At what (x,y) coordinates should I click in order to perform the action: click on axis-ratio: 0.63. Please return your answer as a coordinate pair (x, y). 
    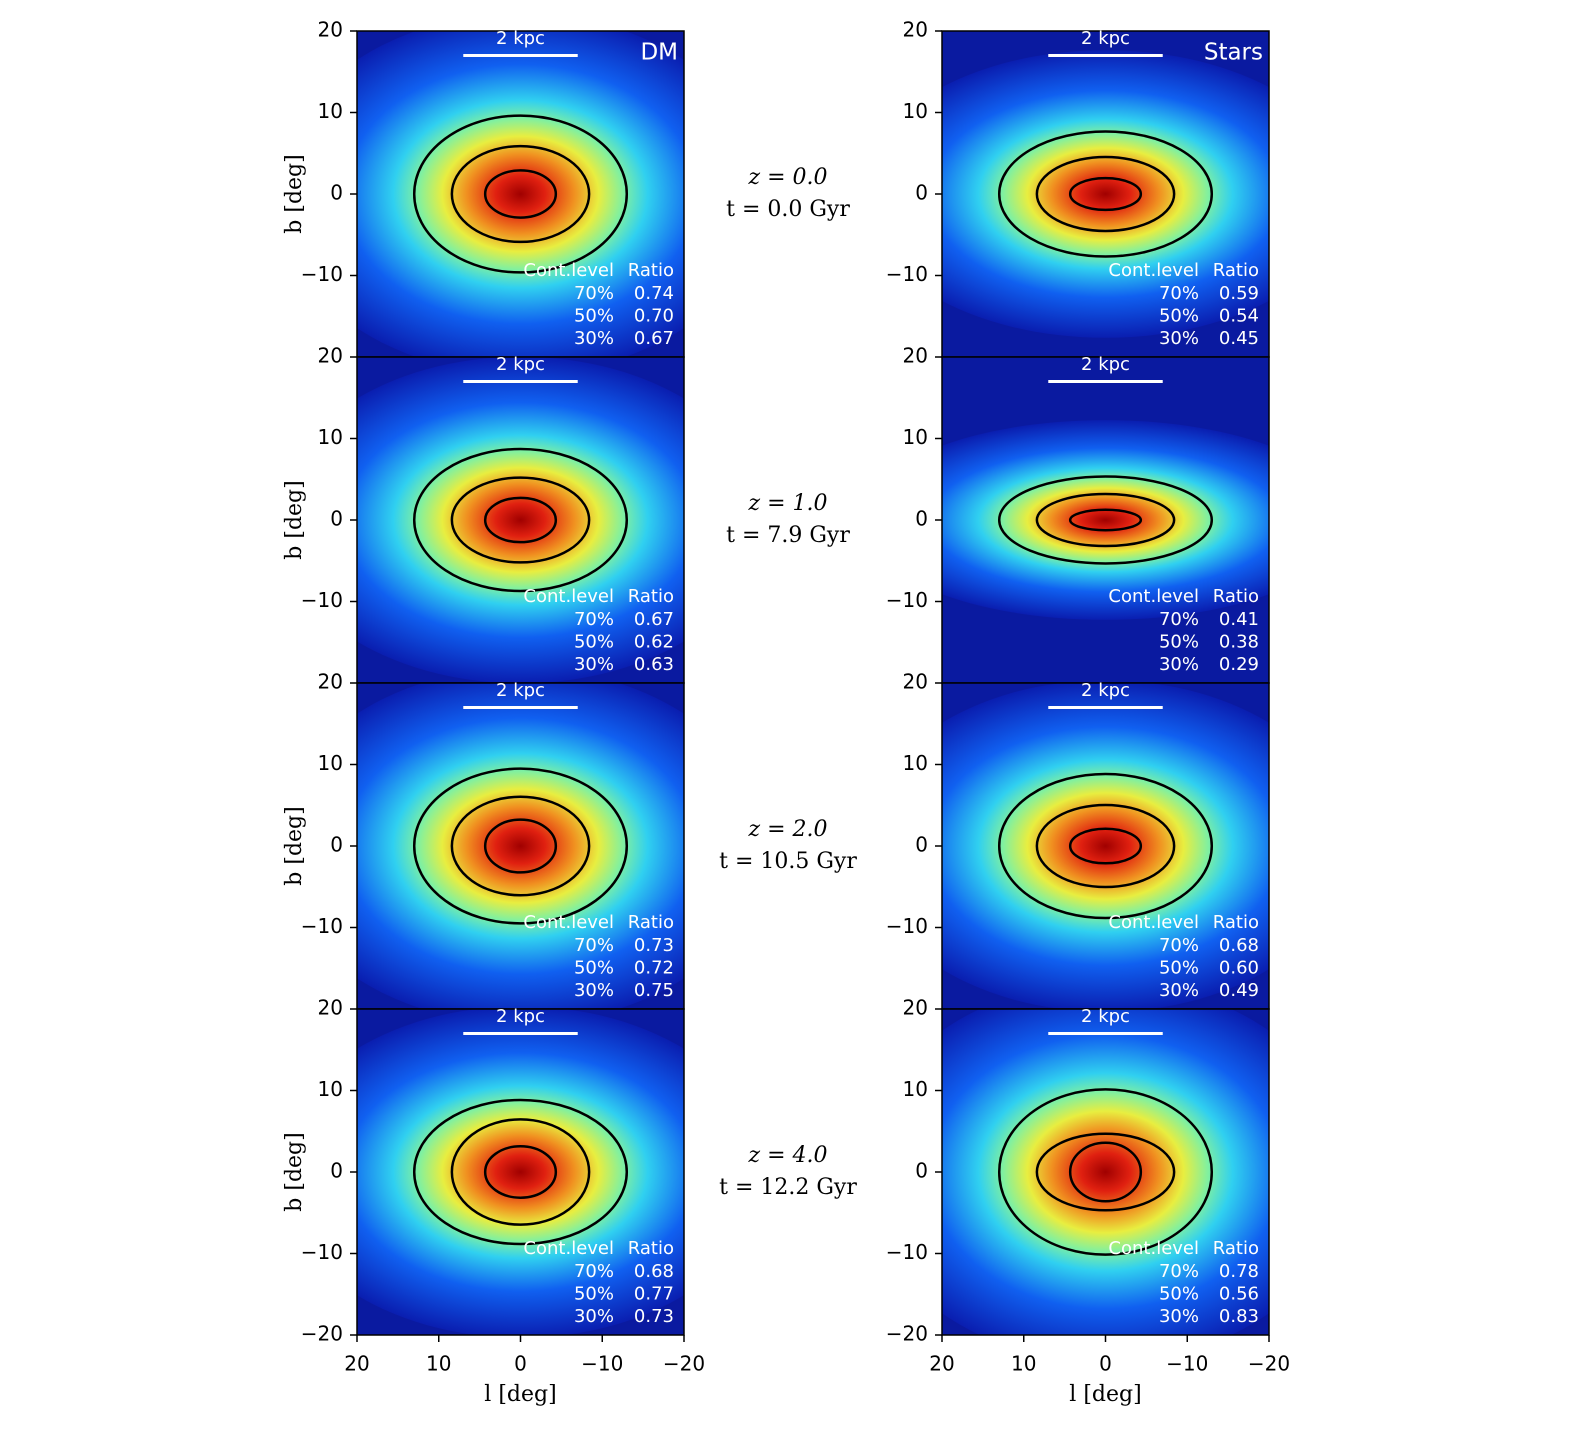
    Looking at the image, I should click on (654, 664).